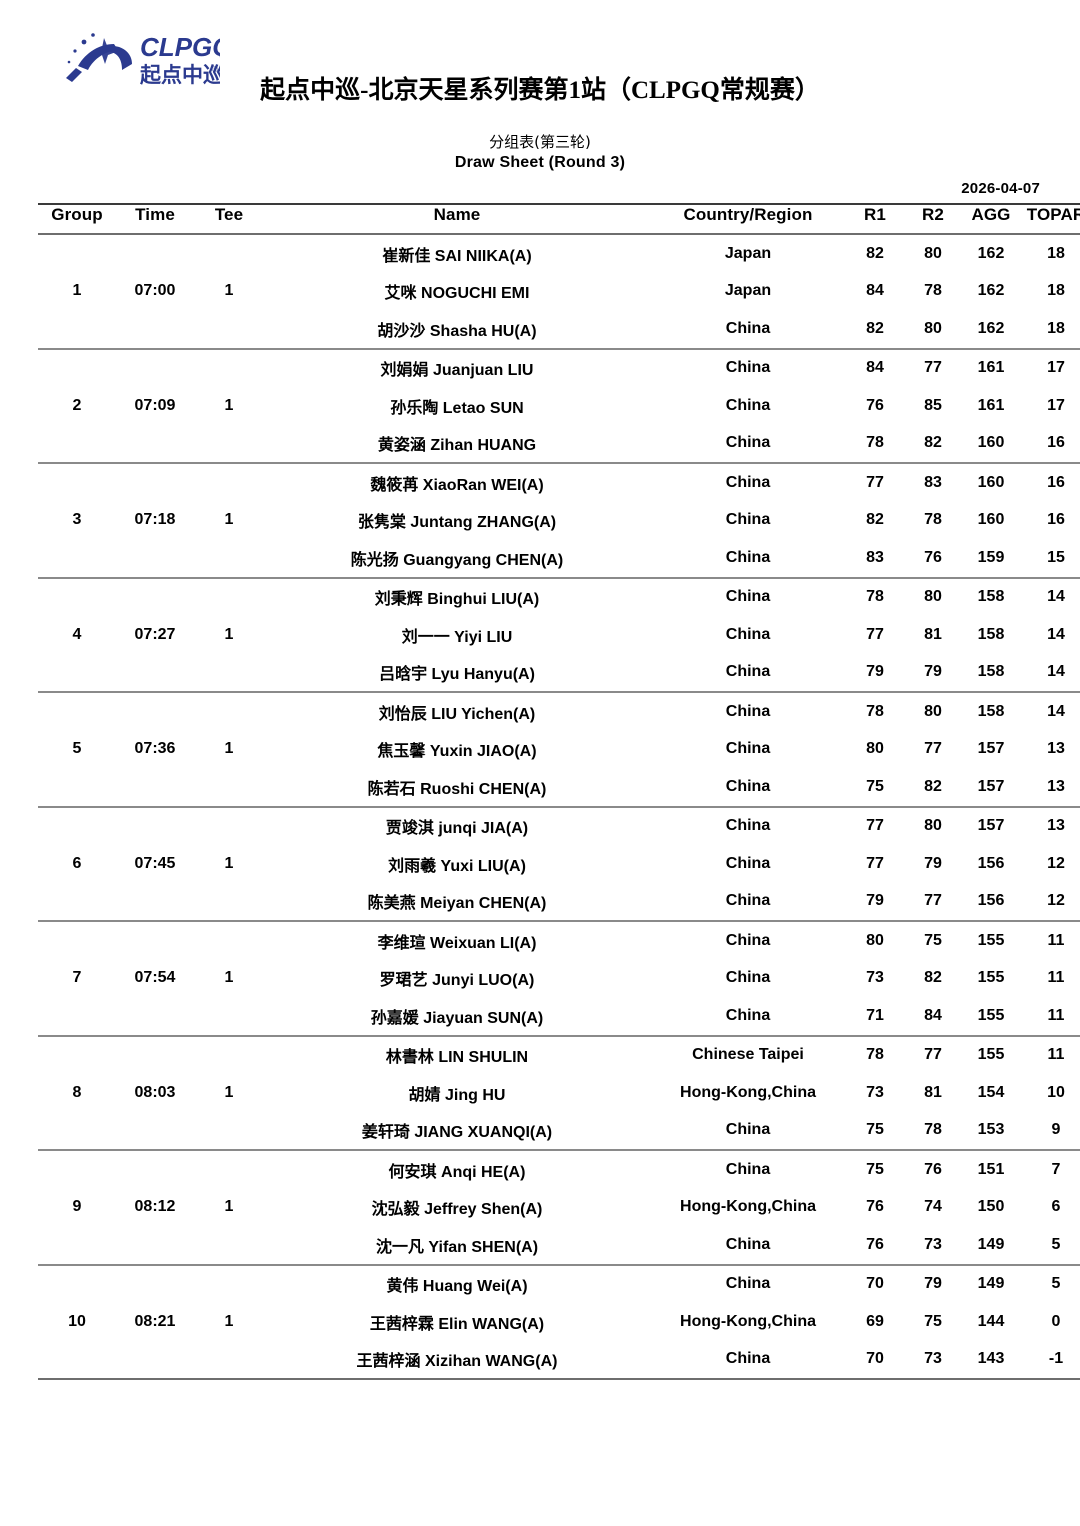  What do you see at coordinates (991, 1284) in the screenshot?
I see `cell-agg: 149` at bounding box center [991, 1284].